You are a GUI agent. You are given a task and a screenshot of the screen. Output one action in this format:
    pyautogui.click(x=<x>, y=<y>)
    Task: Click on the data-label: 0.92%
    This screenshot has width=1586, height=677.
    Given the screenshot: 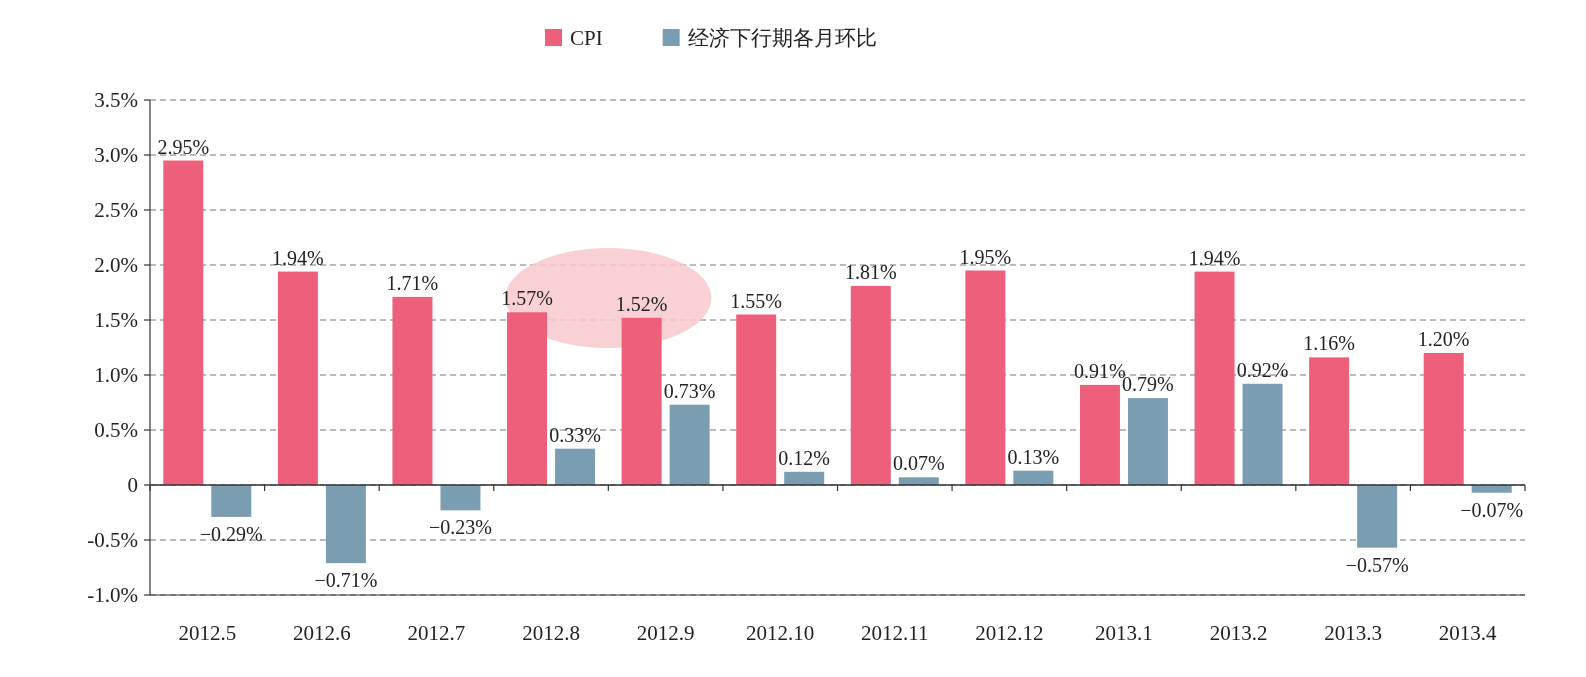 What is the action you would take?
    pyautogui.click(x=1262, y=369)
    